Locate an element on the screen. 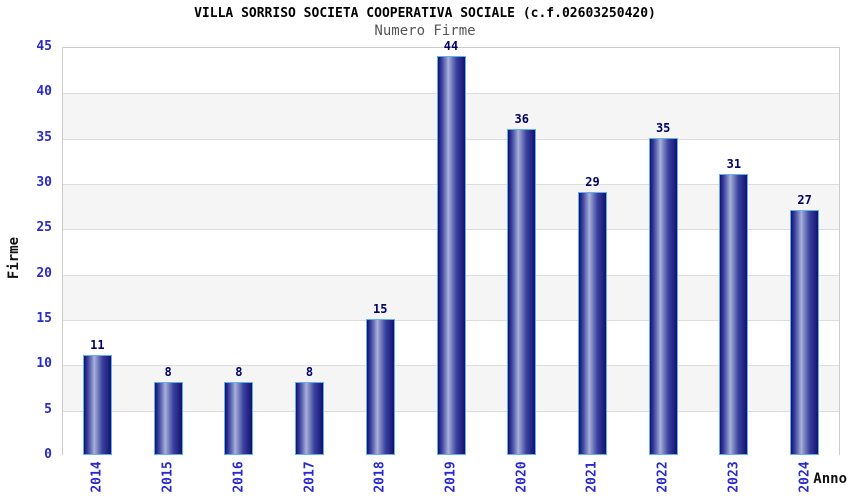 Image resolution: width=850 pixels, height=500 pixels. x-tick-label: 2019 is located at coordinates (451, 477).